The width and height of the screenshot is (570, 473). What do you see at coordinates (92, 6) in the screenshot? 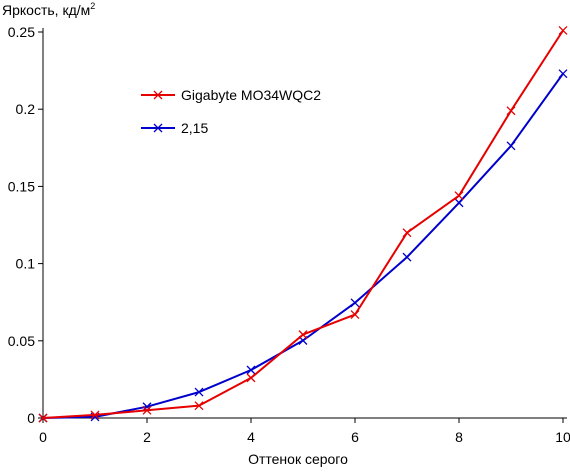
I see `y-axis-label-superscript: 2` at bounding box center [92, 6].